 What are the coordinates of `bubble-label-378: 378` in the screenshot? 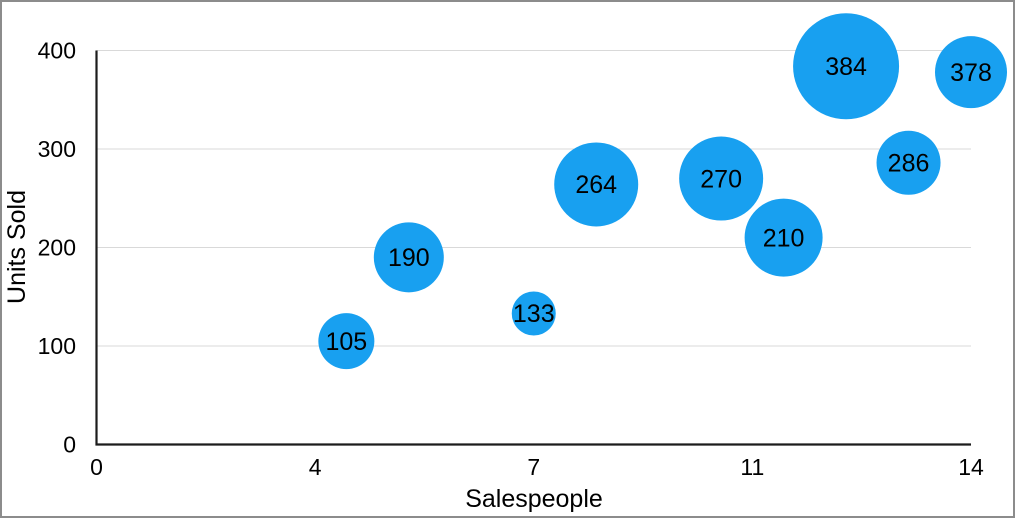 It's located at (971, 73).